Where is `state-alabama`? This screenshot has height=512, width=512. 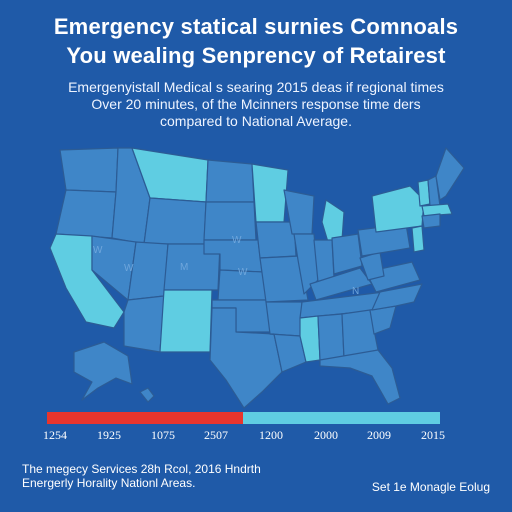 state-alabama is located at coordinates (331, 337).